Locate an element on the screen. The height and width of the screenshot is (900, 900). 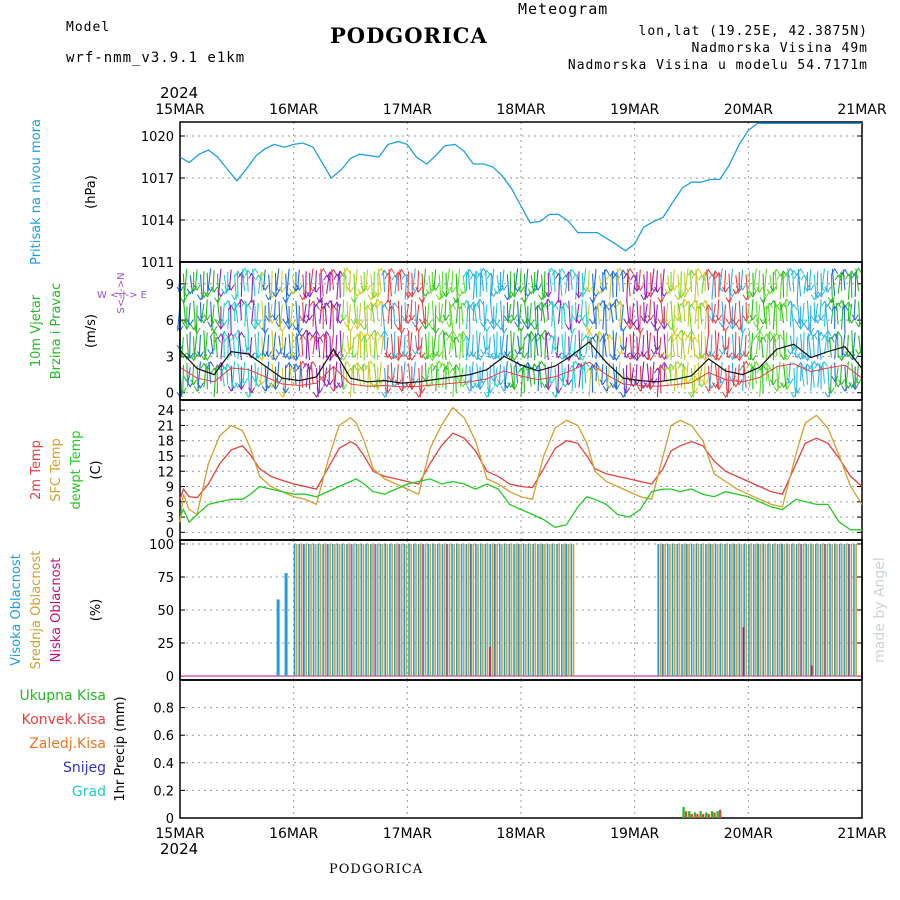
date-tick-label-top: 16MAR is located at coordinates (293, 110).